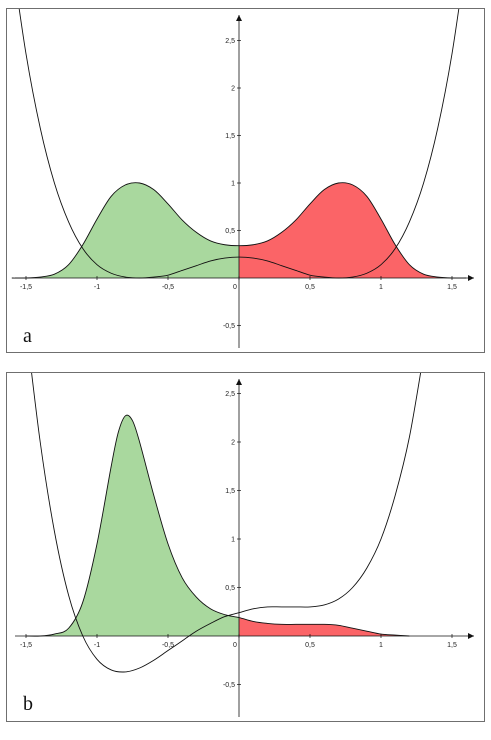 The width and height of the screenshot is (491, 740). Describe the element at coordinates (27, 336) in the screenshot. I see `panel-label-a: a` at that location.